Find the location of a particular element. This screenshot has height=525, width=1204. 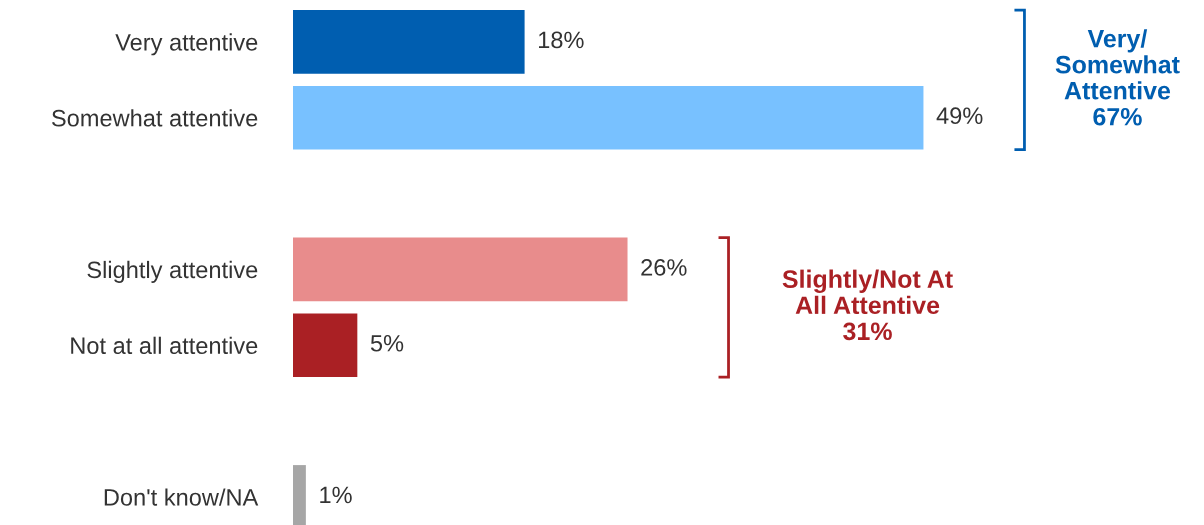

data-label: 1% is located at coordinates (336, 495).